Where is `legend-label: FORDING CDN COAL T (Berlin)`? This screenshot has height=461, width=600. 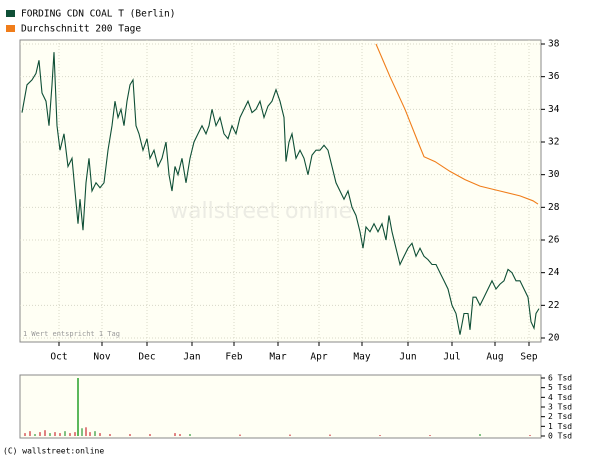 legend-label: FORDING CDN COAL T (Berlin) is located at coordinates (98, 14).